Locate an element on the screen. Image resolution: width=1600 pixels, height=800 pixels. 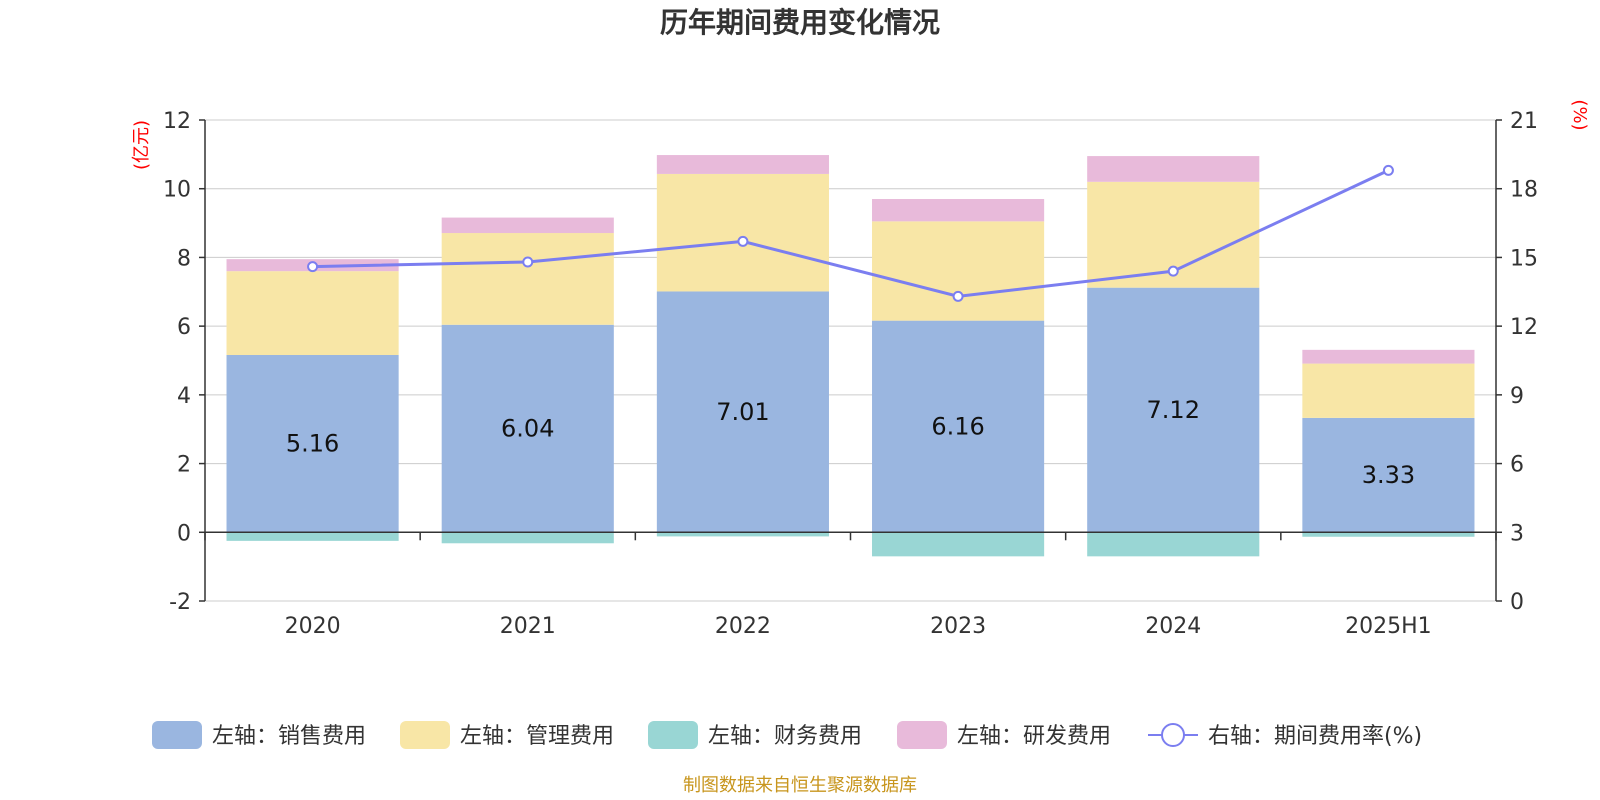
x-tick-label: 2025H1 is located at coordinates (1388, 626).